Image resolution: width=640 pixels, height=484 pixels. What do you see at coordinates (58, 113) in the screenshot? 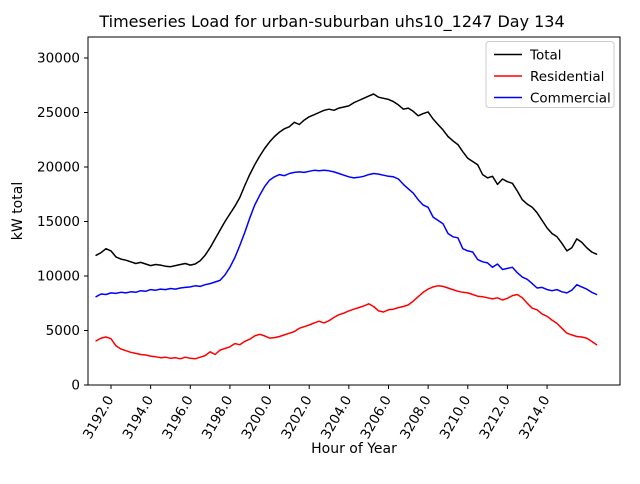
I see `y-tick-label: 25000` at bounding box center [58, 113].